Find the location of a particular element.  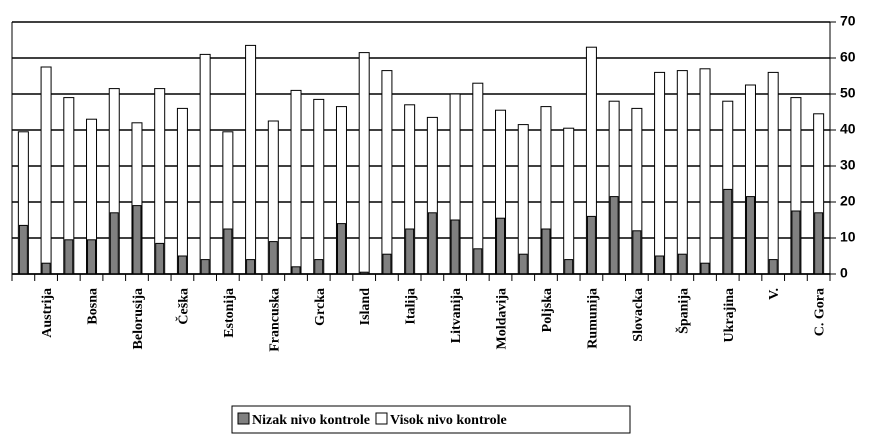

legend-label: Visok nivo kontrole is located at coordinates (448, 420).